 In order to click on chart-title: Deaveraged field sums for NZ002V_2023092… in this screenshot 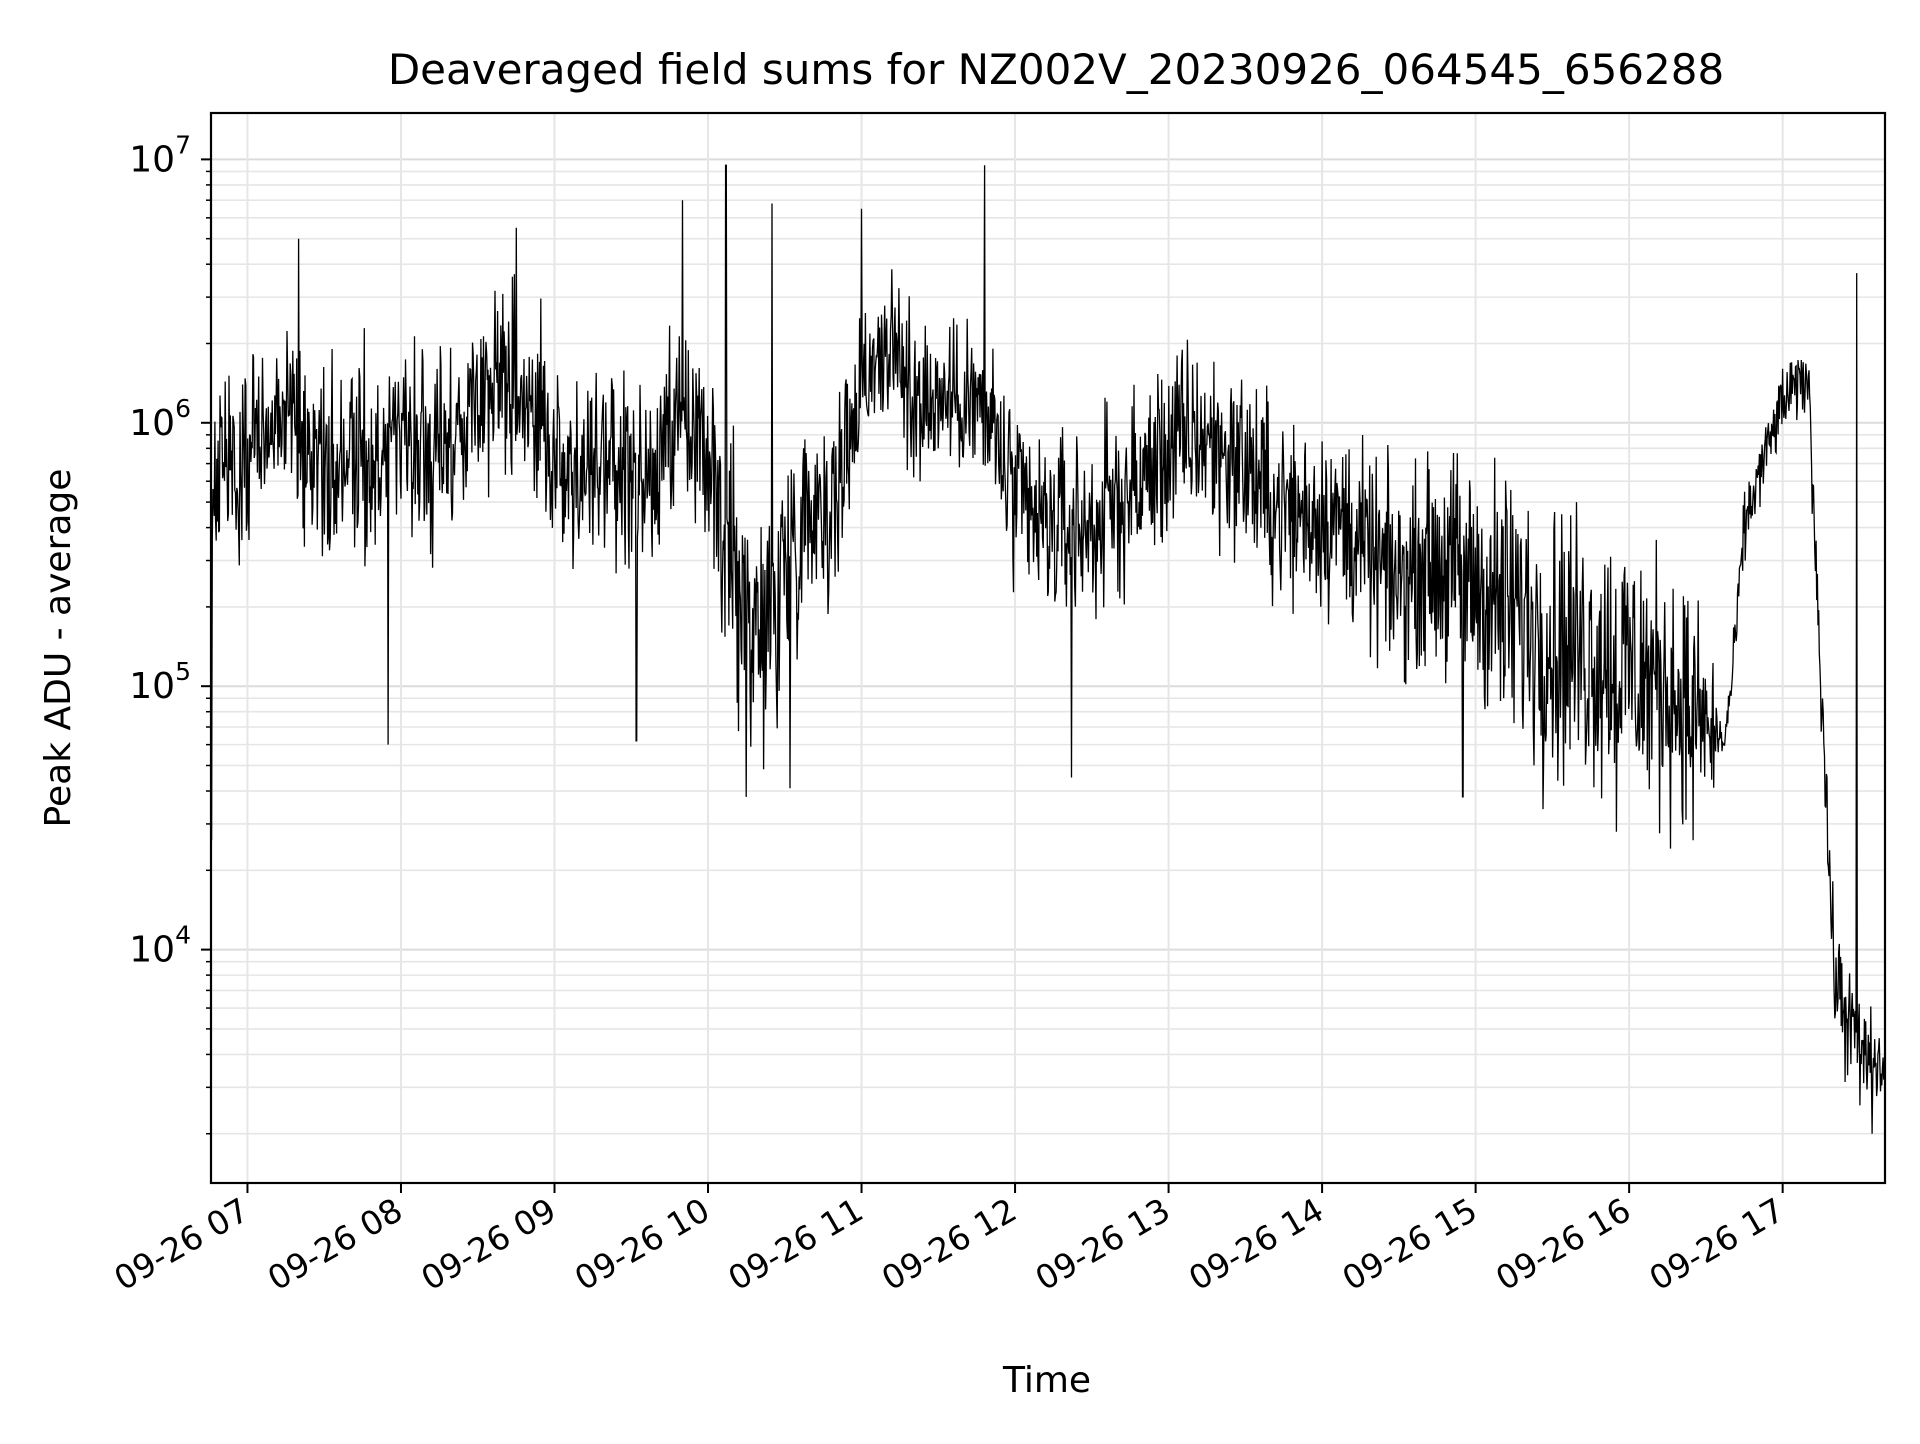, I will do `click(1056, 69)`.